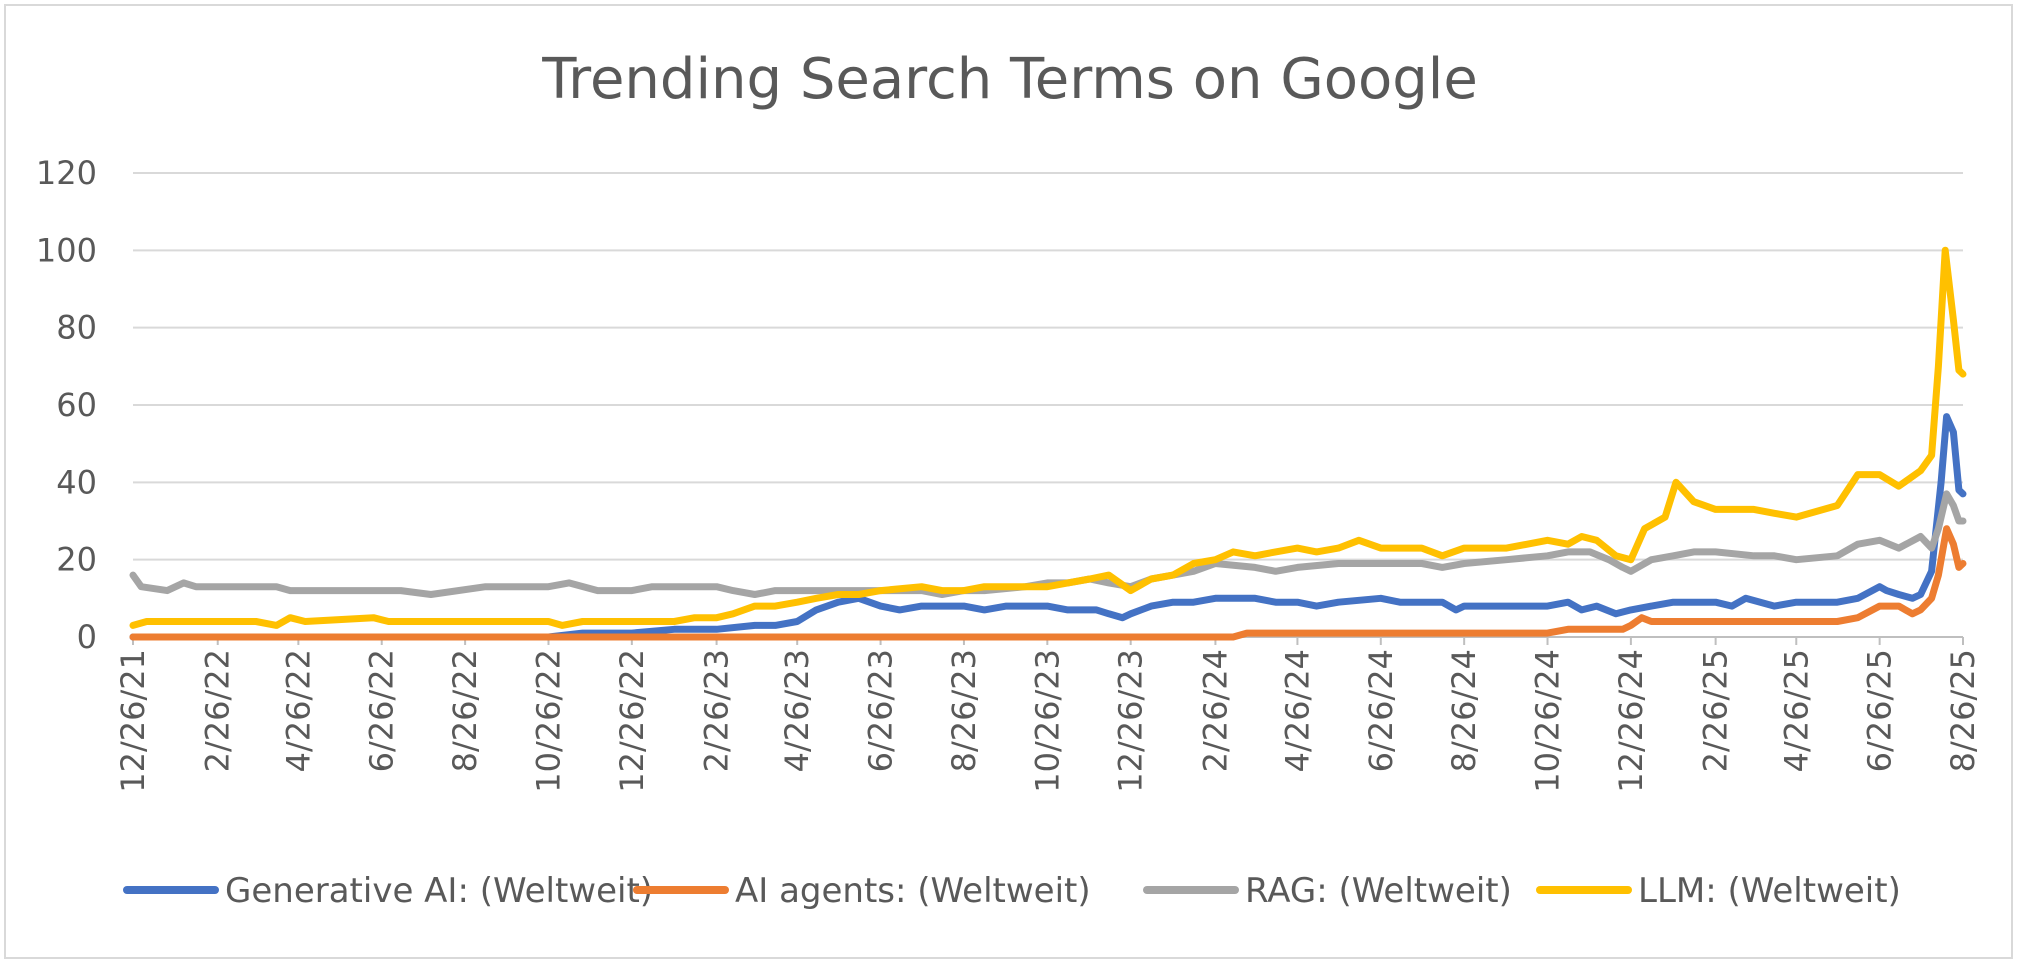 The image size is (2021, 967). Describe the element at coordinates (1009, 79) in the screenshot. I see `chart-title: Trending Search Terms on Google` at that location.